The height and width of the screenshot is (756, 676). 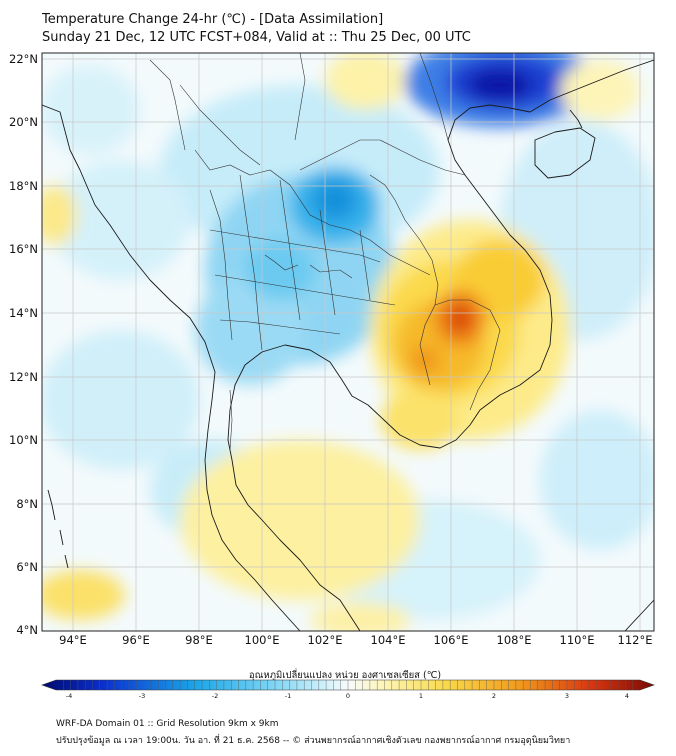 I want to click on lon-label: 100°E, so click(x=262, y=640).